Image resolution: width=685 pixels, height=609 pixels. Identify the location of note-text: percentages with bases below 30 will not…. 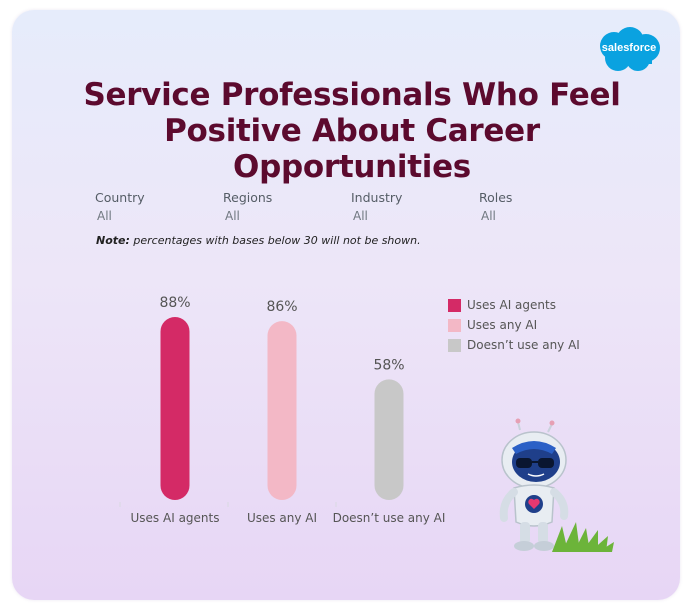
(275, 240).